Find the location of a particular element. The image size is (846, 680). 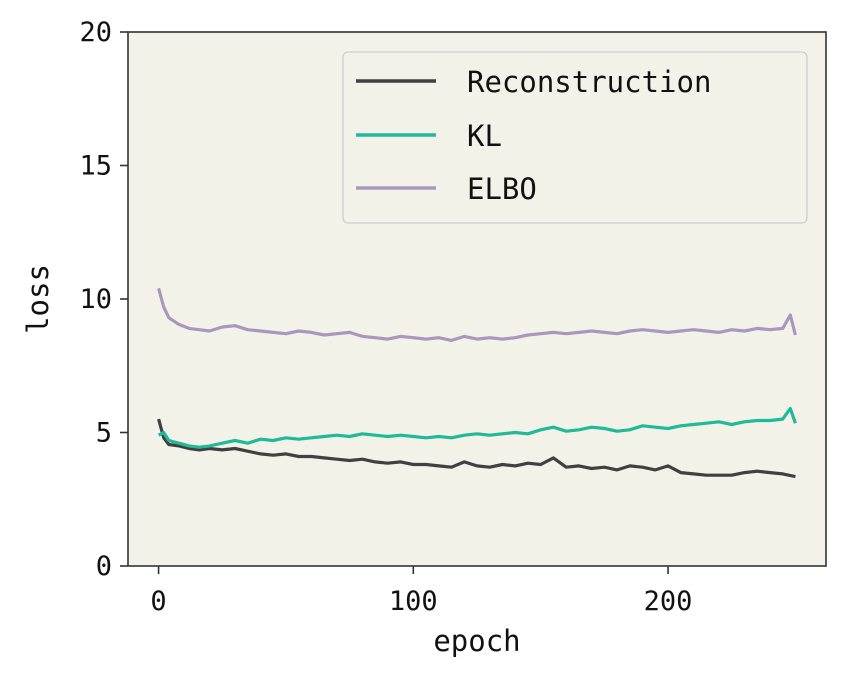

y-tick-label: 20 is located at coordinates (95, 32).